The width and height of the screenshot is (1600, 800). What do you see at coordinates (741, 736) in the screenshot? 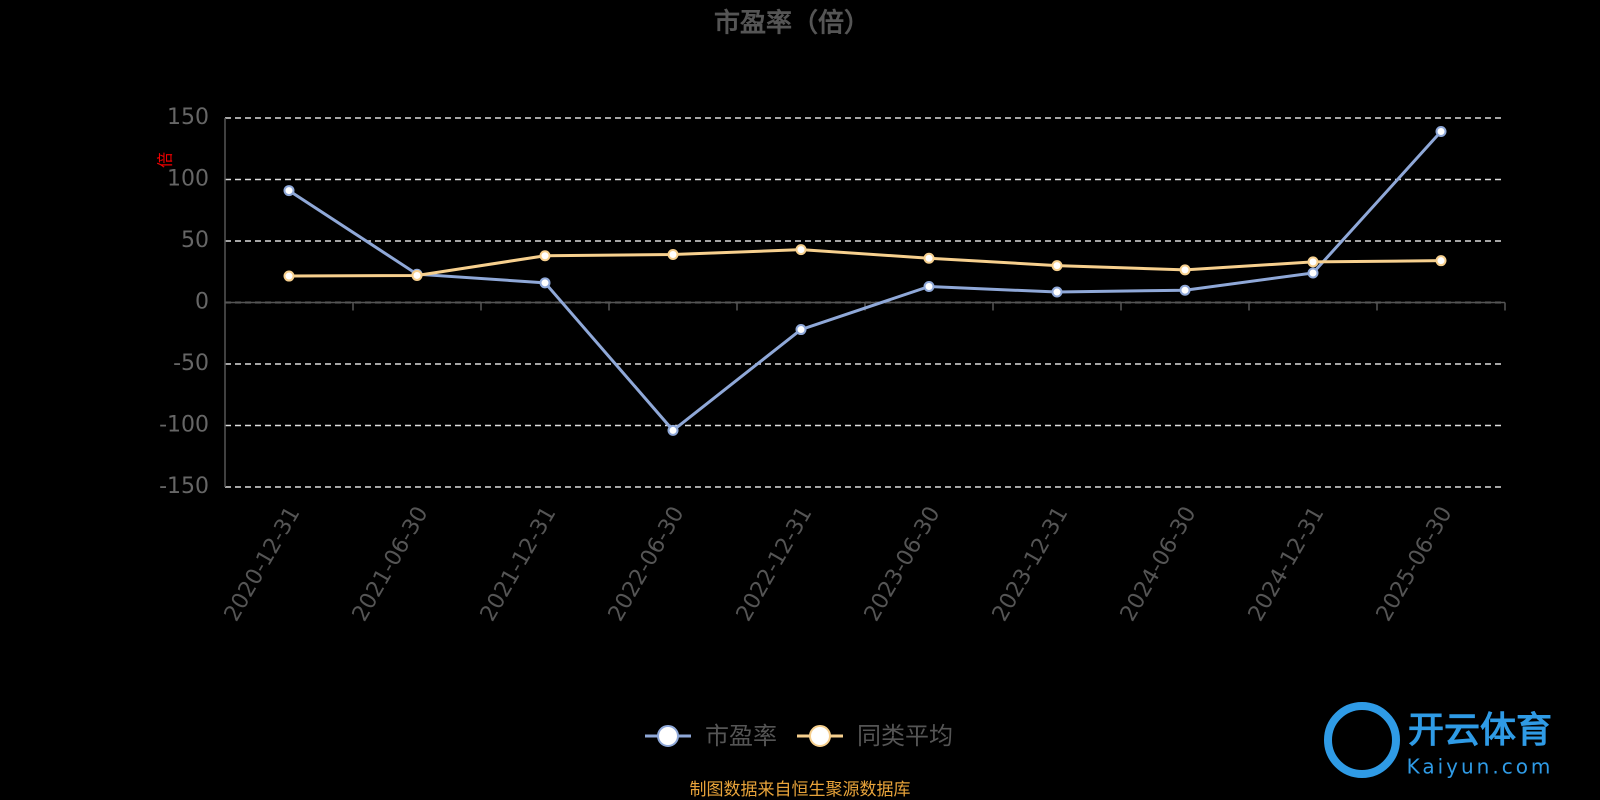
I see `legend-label: 市盈率` at bounding box center [741, 736].